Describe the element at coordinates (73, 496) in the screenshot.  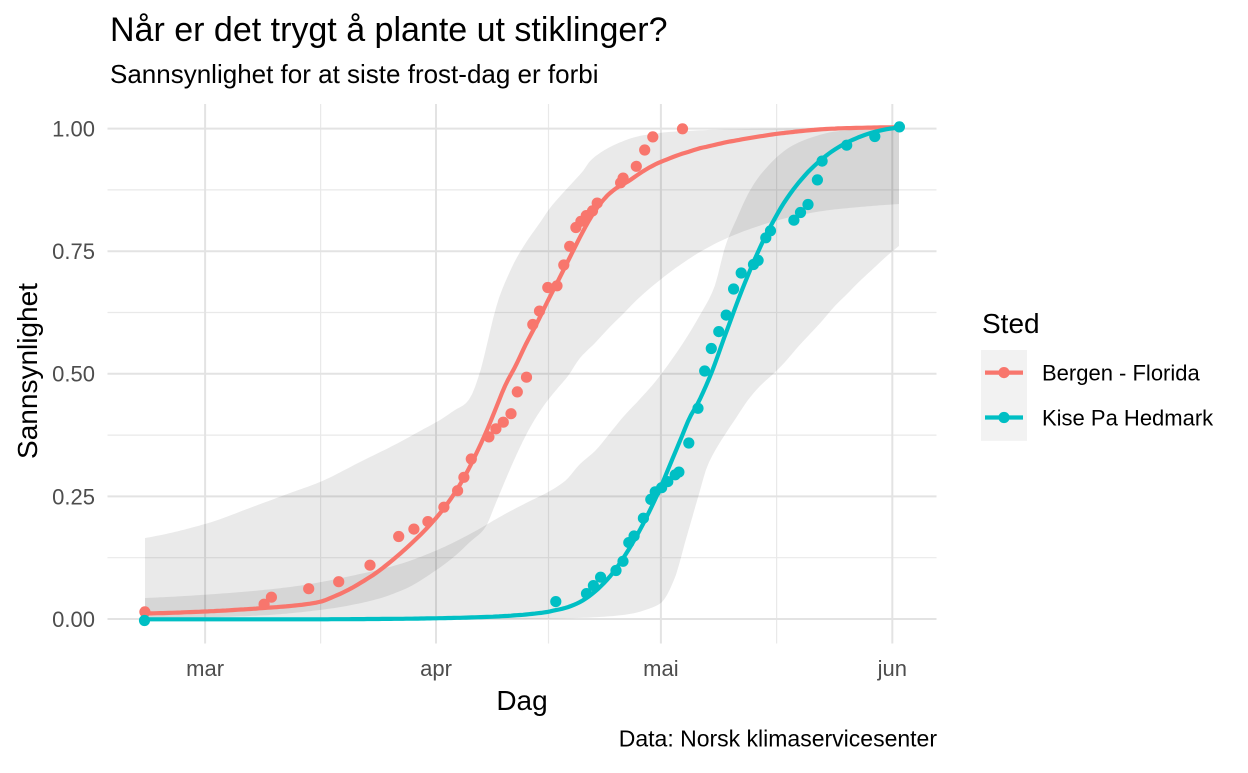
I see `svg-text: 0.25` at that location.